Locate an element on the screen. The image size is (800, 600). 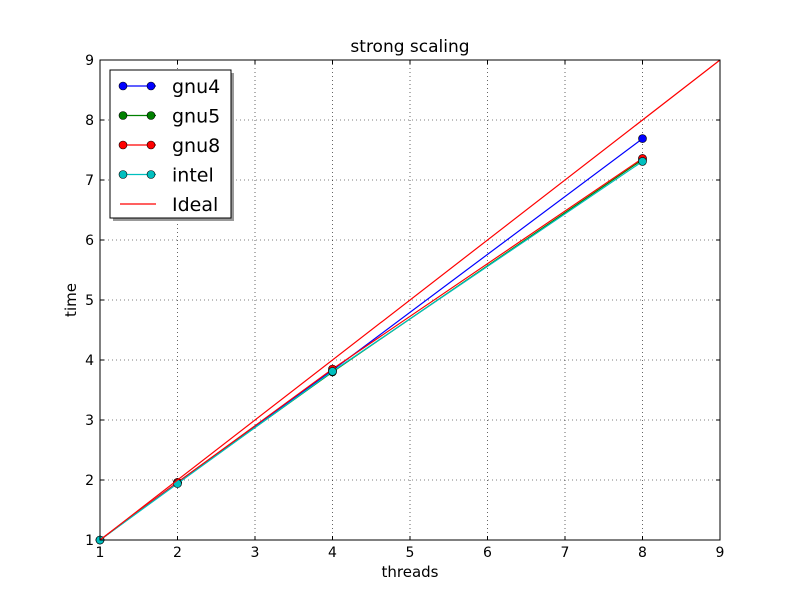
legend-label-gnu8: gnu8 is located at coordinates (196, 146).